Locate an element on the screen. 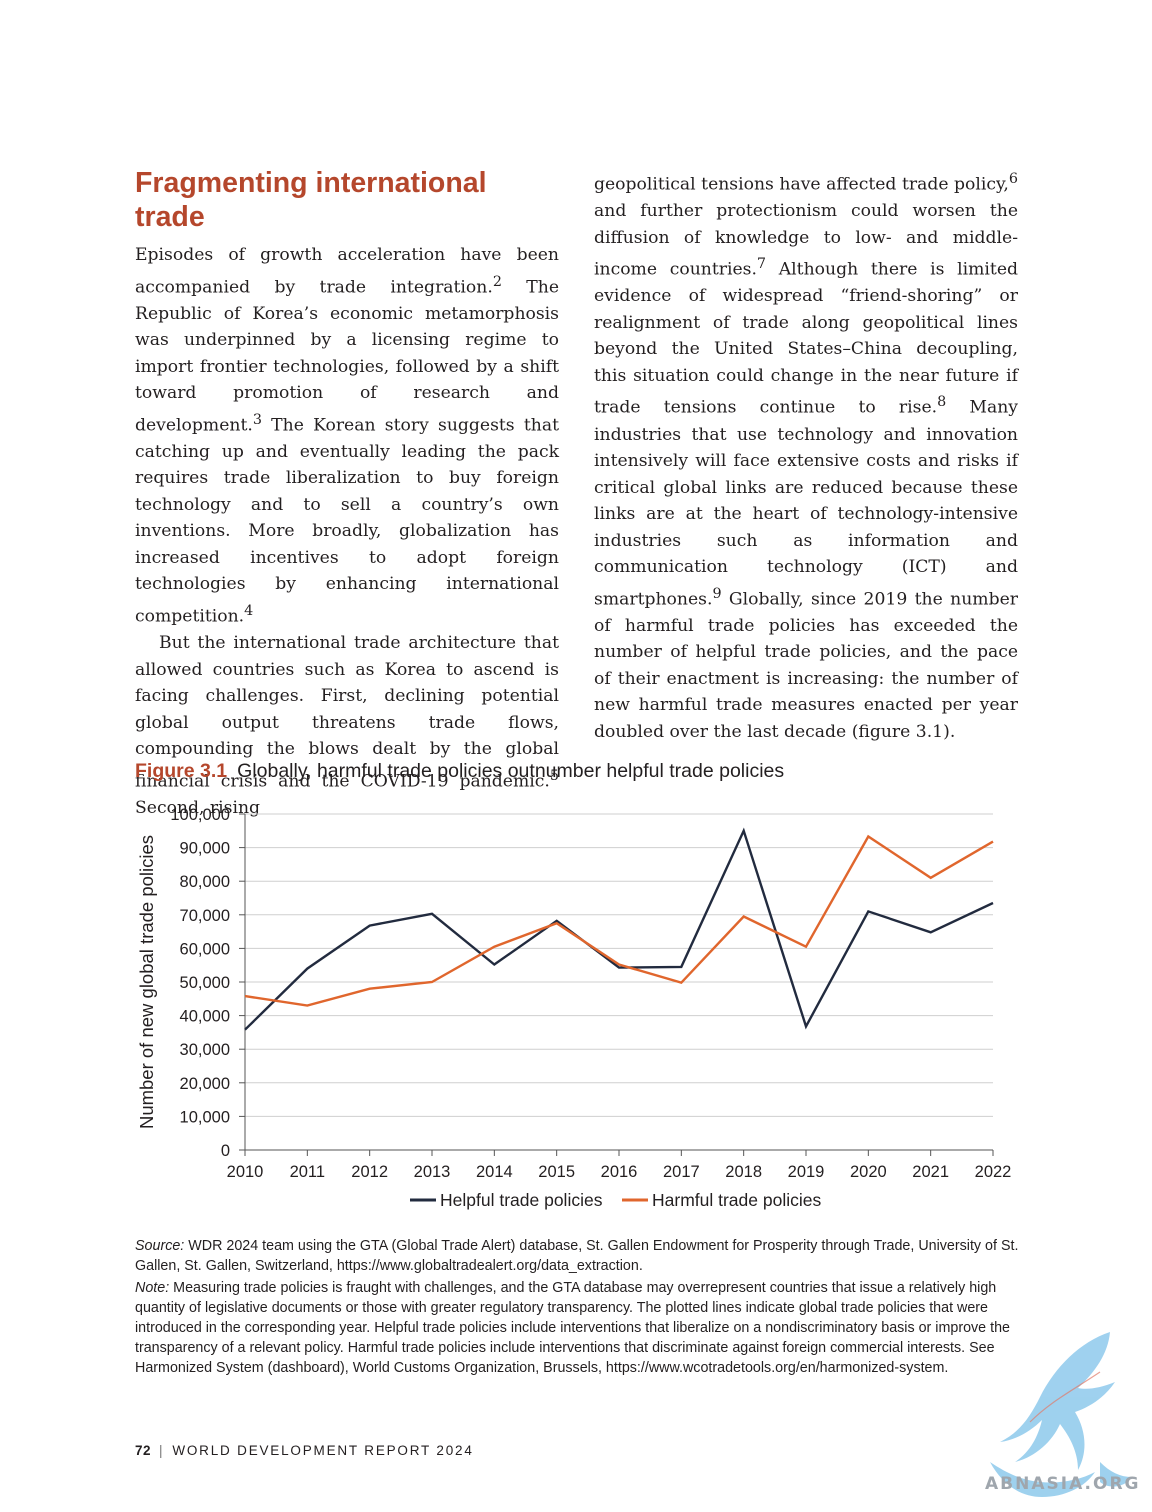 Image resolution: width=1152 pixels, height=1512 pixels. y-axis-label: Number of new global trade policies is located at coordinates (146, 982).